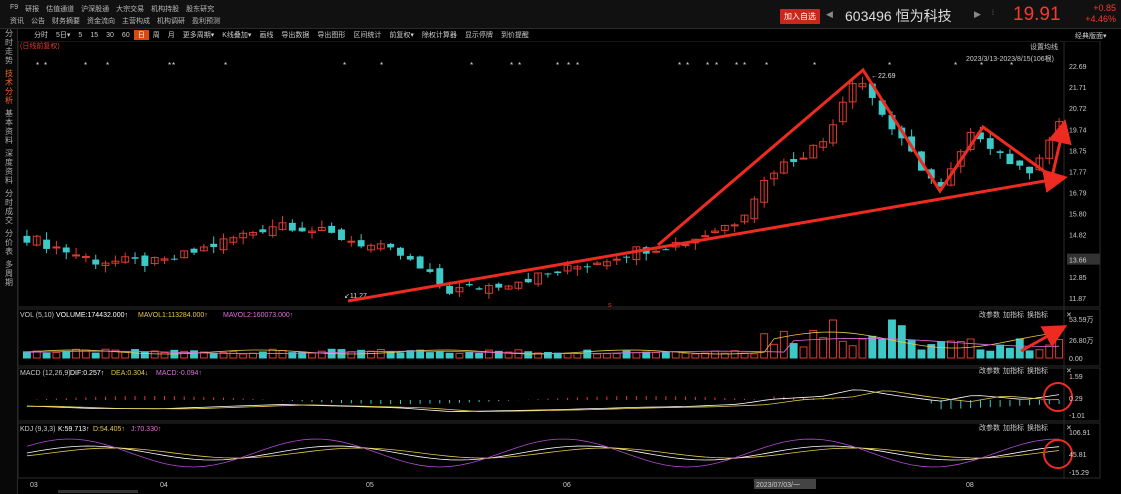 This screenshot has height=494, width=1121. I want to click on menu-item: 大宗交易, so click(130, 9).